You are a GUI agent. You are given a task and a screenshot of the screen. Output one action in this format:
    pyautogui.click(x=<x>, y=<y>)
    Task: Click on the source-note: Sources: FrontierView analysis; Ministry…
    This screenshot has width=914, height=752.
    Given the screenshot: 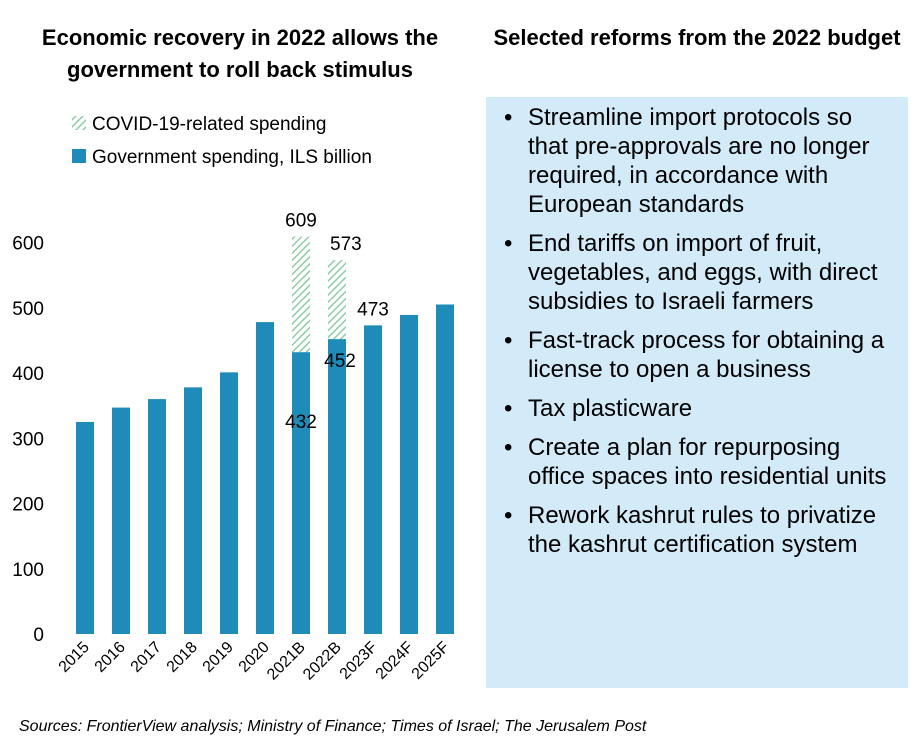 What is the action you would take?
    pyautogui.click(x=333, y=726)
    